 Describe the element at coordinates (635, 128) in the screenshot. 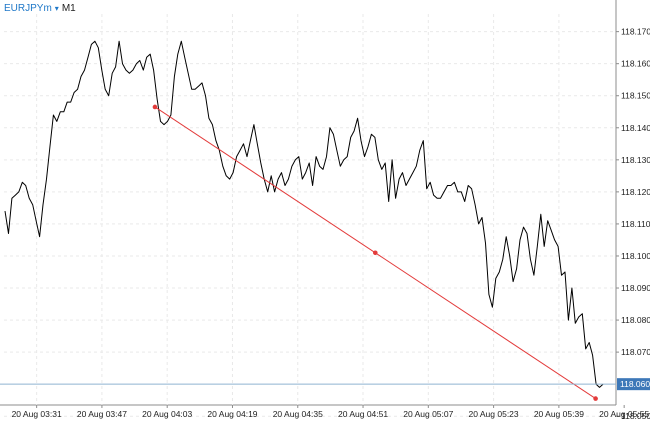

I see `y-tick-label: 118.140` at that location.